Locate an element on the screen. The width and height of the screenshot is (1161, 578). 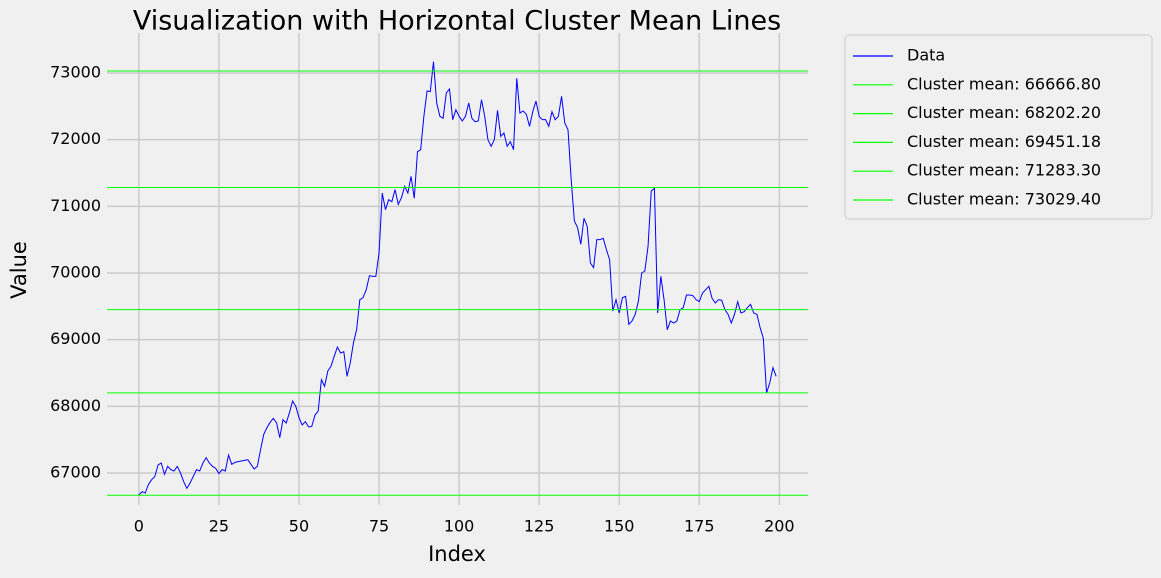
x-axis-label: Index is located at coordinates (457, 554).